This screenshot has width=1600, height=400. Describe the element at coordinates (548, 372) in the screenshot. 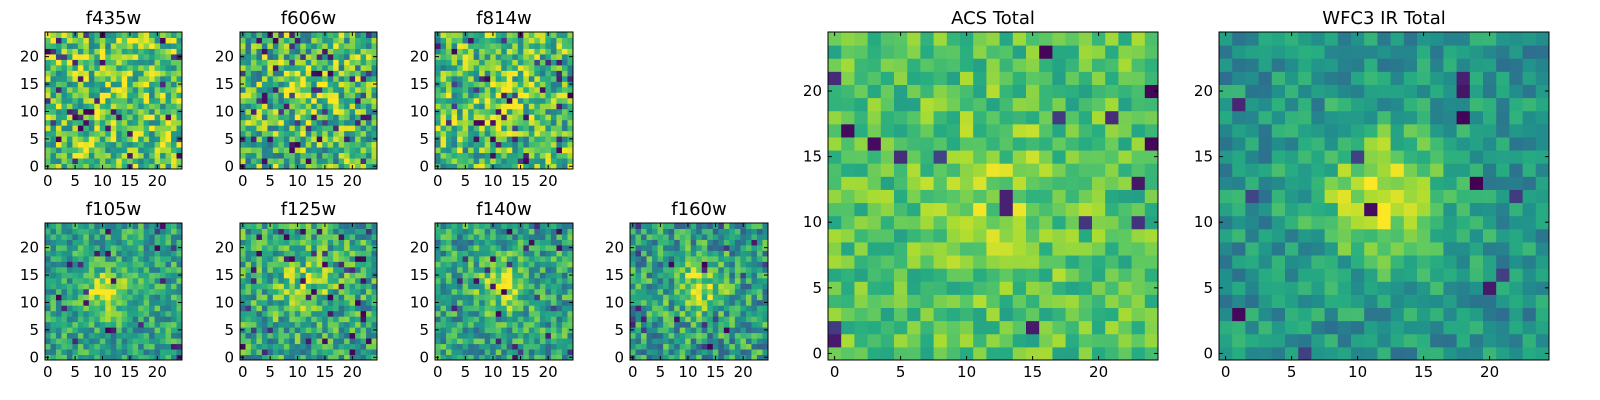

I see `x-tick-label: 20` at that location.